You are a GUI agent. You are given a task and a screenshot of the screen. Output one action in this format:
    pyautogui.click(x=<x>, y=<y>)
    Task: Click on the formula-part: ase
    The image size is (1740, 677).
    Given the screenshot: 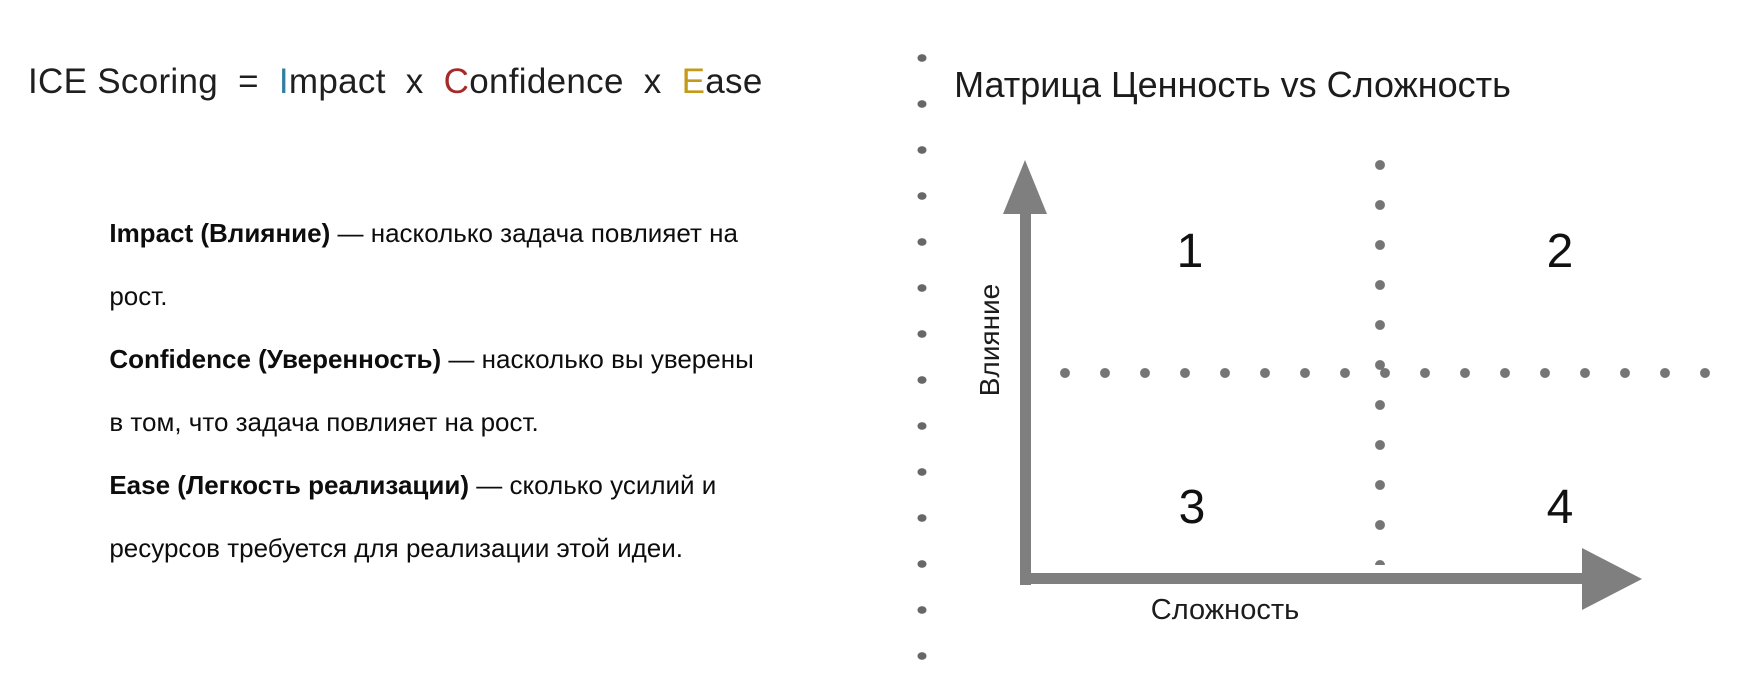 What is the action you would take?
    pyautogui.click(x=734, y=81)
    